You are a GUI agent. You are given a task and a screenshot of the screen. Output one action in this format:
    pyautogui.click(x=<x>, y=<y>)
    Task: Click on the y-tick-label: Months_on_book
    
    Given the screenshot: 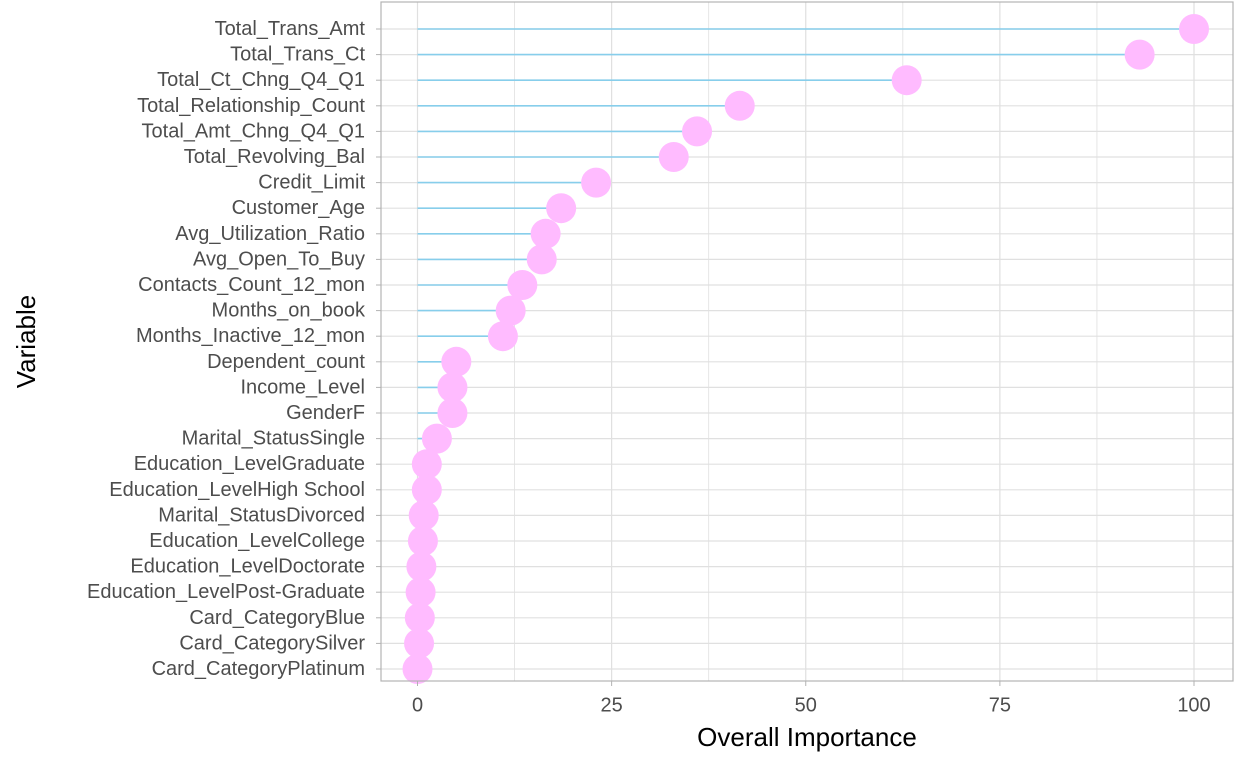 What is the action you would take?
    pyautogui.click(x=289, y=311)
    